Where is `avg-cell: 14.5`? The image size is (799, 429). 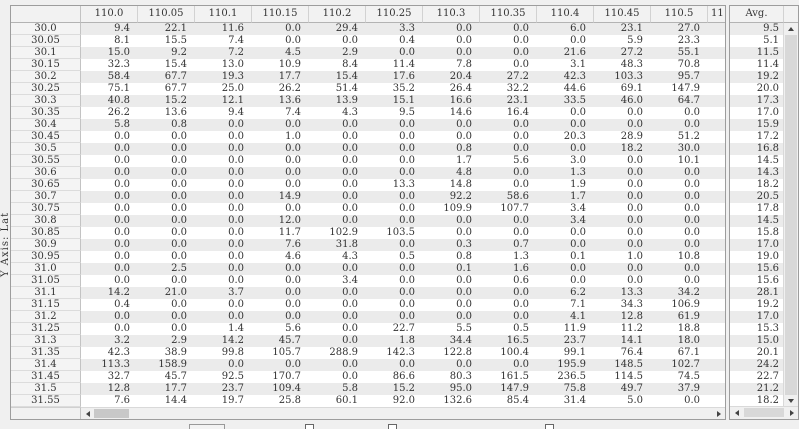
avg-cell: 14.5 is located at coordinates (757, 161).